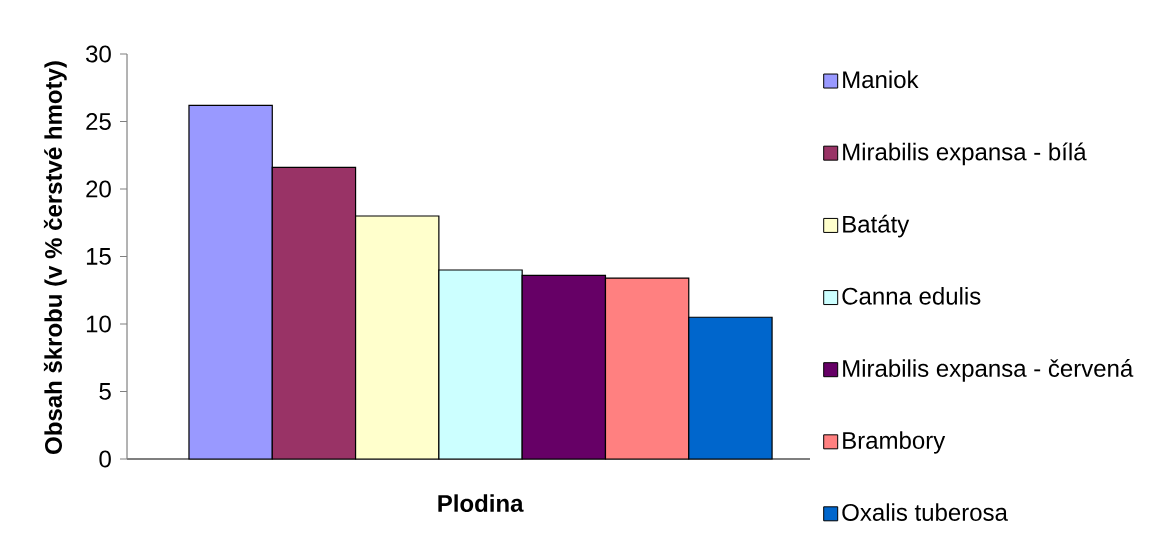 The image size is (1149, 540). Describe the element at coordinates (98, 121) in the screenshot. I see `y-tick-label: 25` at that location.